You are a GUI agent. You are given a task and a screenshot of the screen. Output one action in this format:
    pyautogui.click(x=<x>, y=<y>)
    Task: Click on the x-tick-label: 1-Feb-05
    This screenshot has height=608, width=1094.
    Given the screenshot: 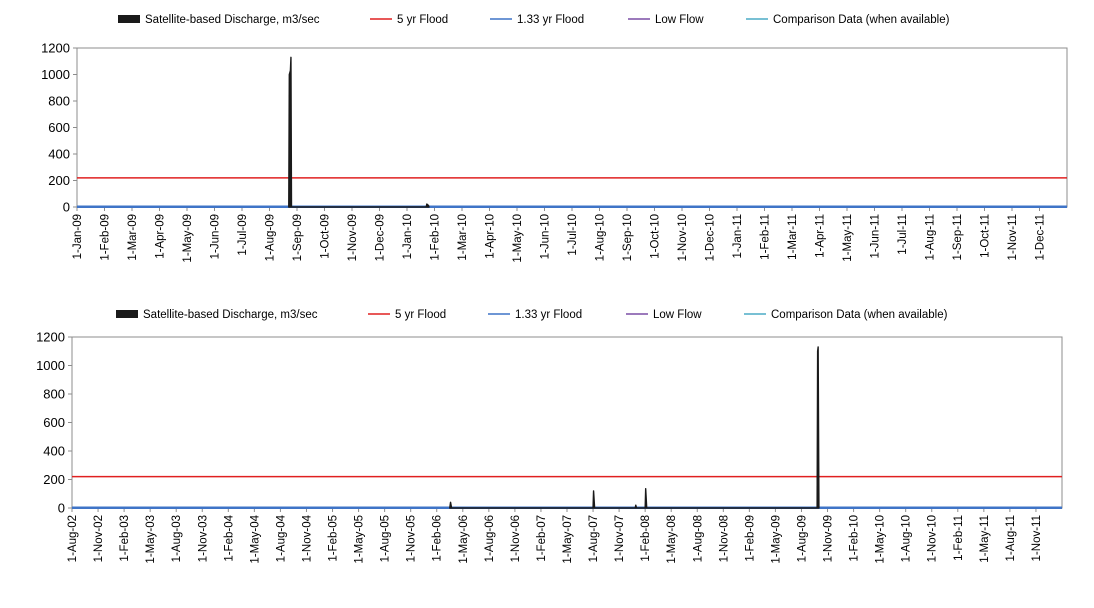 What is the action you would take?
    pyautogui.click(x=334, y=538)
    